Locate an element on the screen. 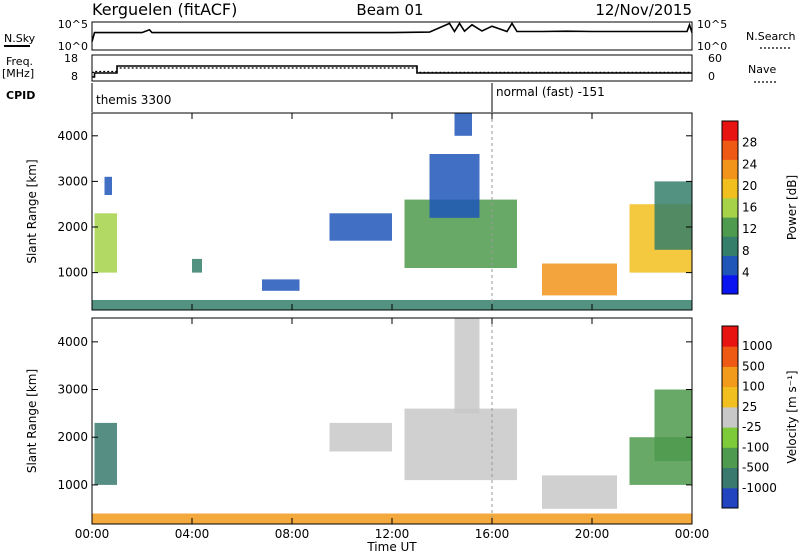  colorbar-tick-label: 12 is located at coordinates (749, 229).